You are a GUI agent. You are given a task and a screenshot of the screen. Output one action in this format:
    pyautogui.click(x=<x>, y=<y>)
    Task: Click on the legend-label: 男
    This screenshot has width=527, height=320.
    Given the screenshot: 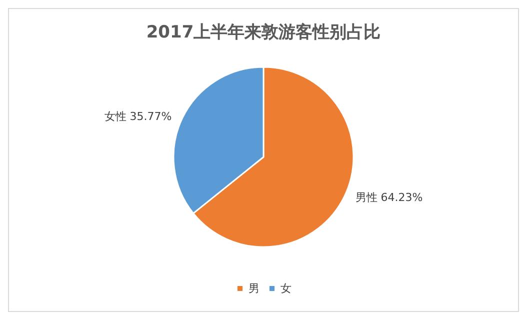 What is the action you would take?
    pyautogui.click(x=254, y=288)
    